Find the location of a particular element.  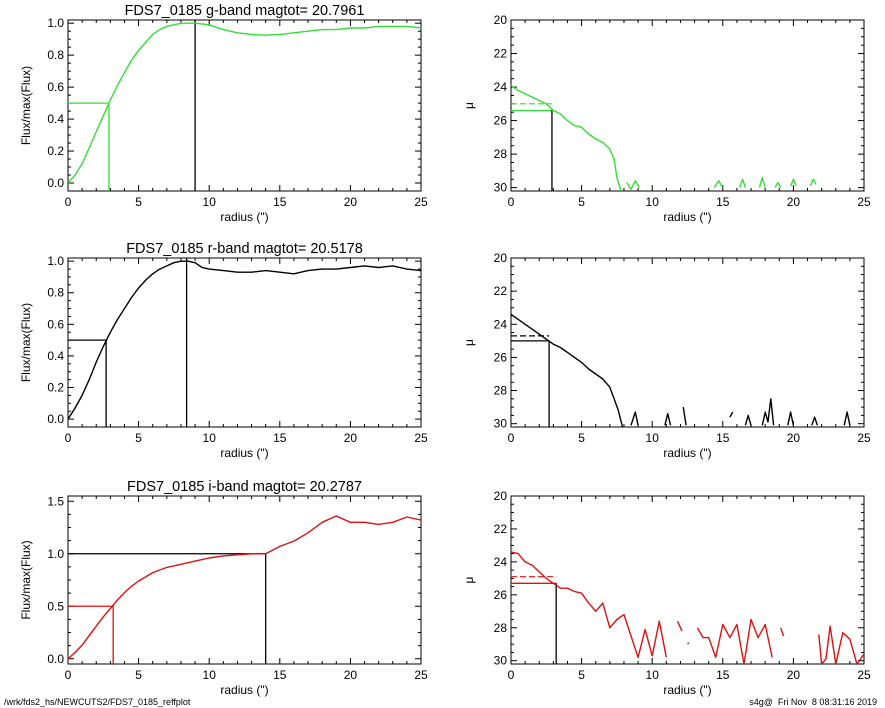

plot-title-3: FDS7_0185 r-band magtot= 20.5178 is located at coordinates (244, 249).